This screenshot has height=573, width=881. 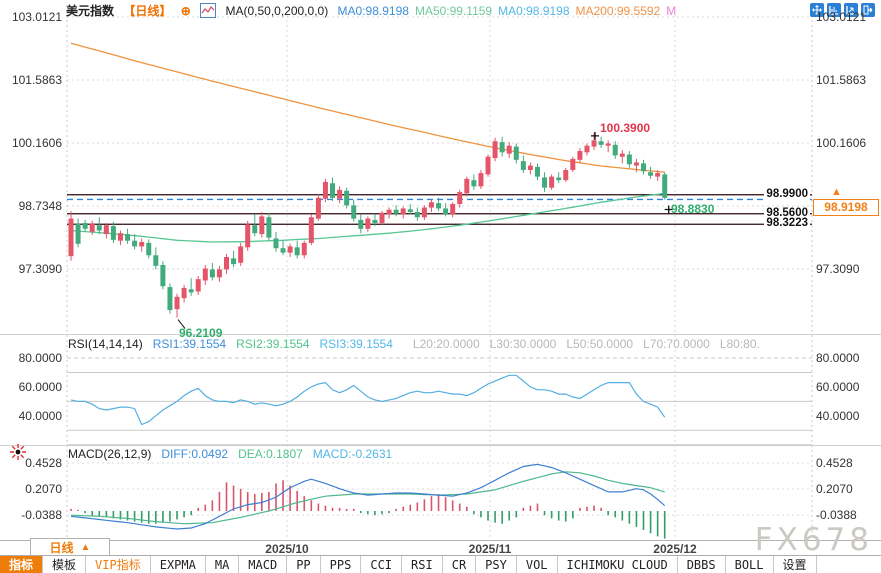 I want to click on price-up-arrow-icon: ▲, so click(x=836, y=192).